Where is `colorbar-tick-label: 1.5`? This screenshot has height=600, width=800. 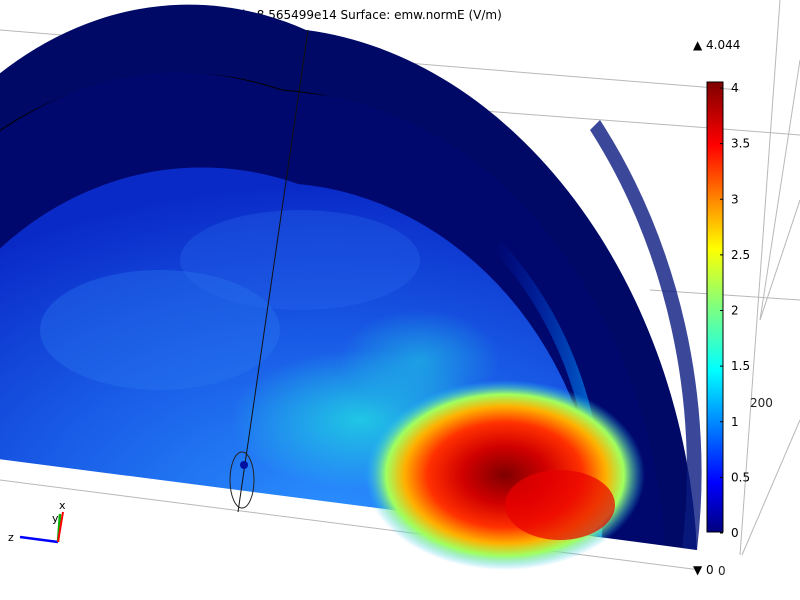 colorbar-tick-label: 1.5 is located at coordinates (740, 366).